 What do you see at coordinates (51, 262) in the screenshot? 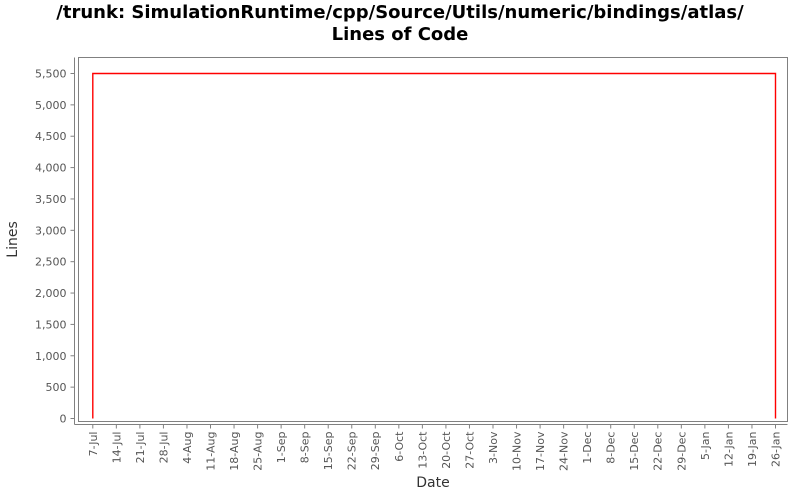
I see `y-axis-tick-label: 2,500` at bounding box center [51, 262].